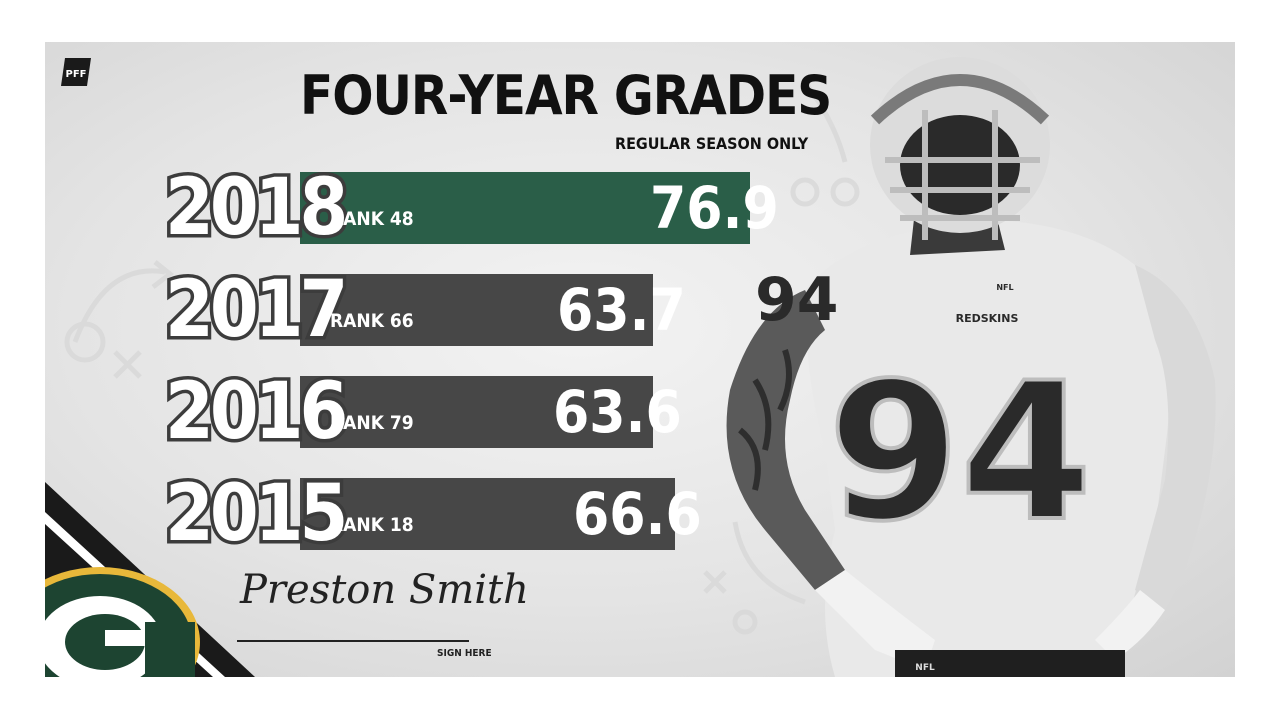  Describe the element at coordinates (372, 423) in the screenshot. I see `rank-label: RANK 79` at that location.